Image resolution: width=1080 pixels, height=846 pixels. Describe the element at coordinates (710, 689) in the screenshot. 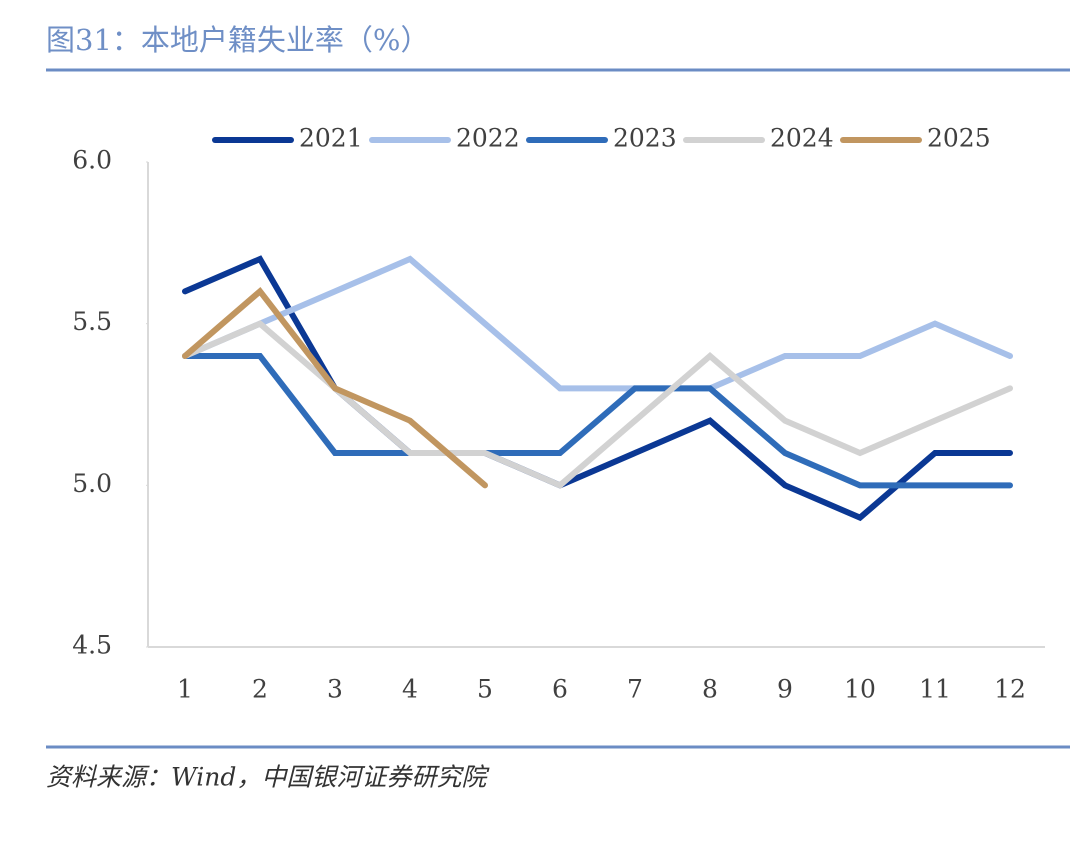

I see `x-tick-label: 8` at that location.